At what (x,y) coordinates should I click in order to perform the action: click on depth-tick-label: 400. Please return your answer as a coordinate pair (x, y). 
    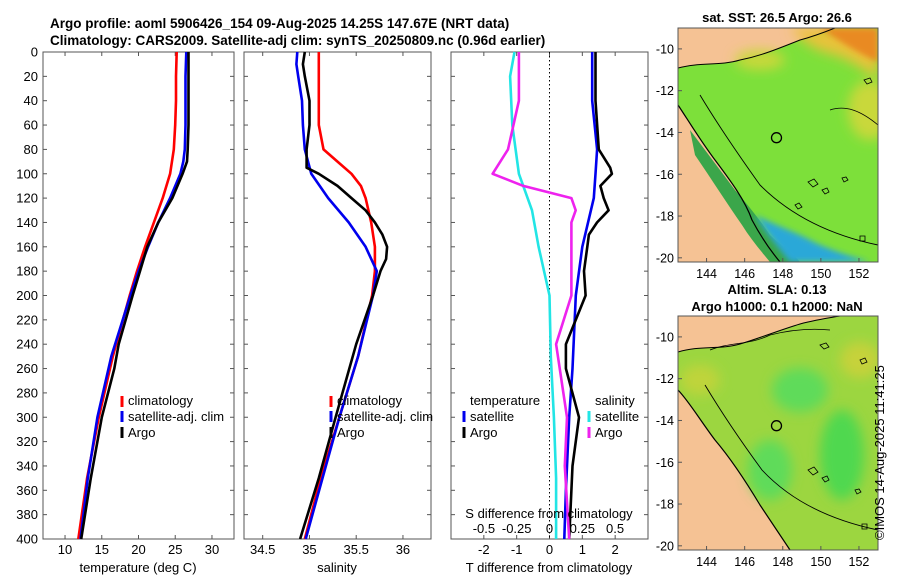
    Looking at the image, I should click on (27, 539).